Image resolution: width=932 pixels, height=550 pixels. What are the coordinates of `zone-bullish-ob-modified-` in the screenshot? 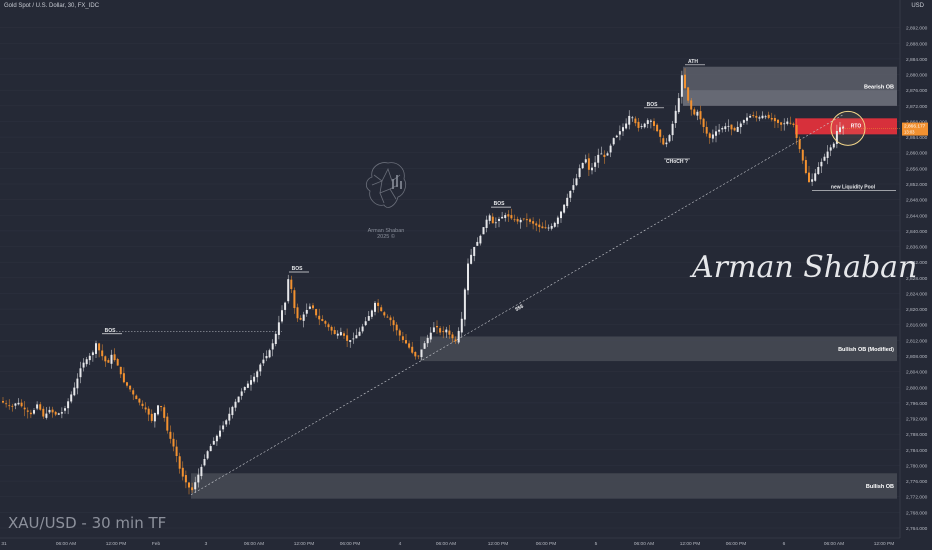 It's located at (658, 349).